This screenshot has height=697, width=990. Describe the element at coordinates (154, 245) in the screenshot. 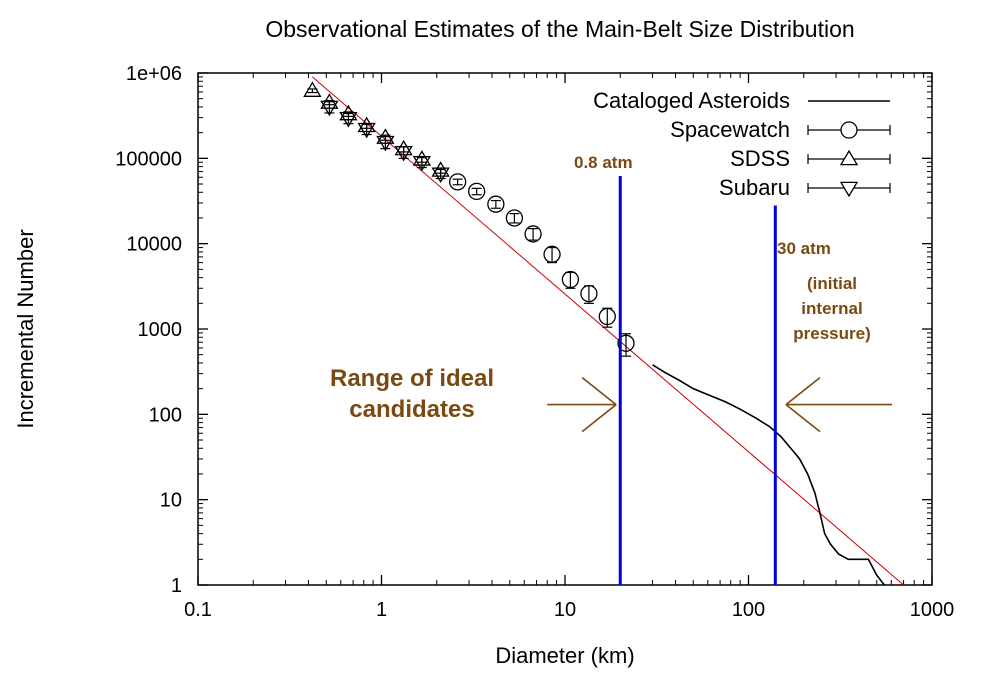

I see `y-tick-label: 10000` at that location.